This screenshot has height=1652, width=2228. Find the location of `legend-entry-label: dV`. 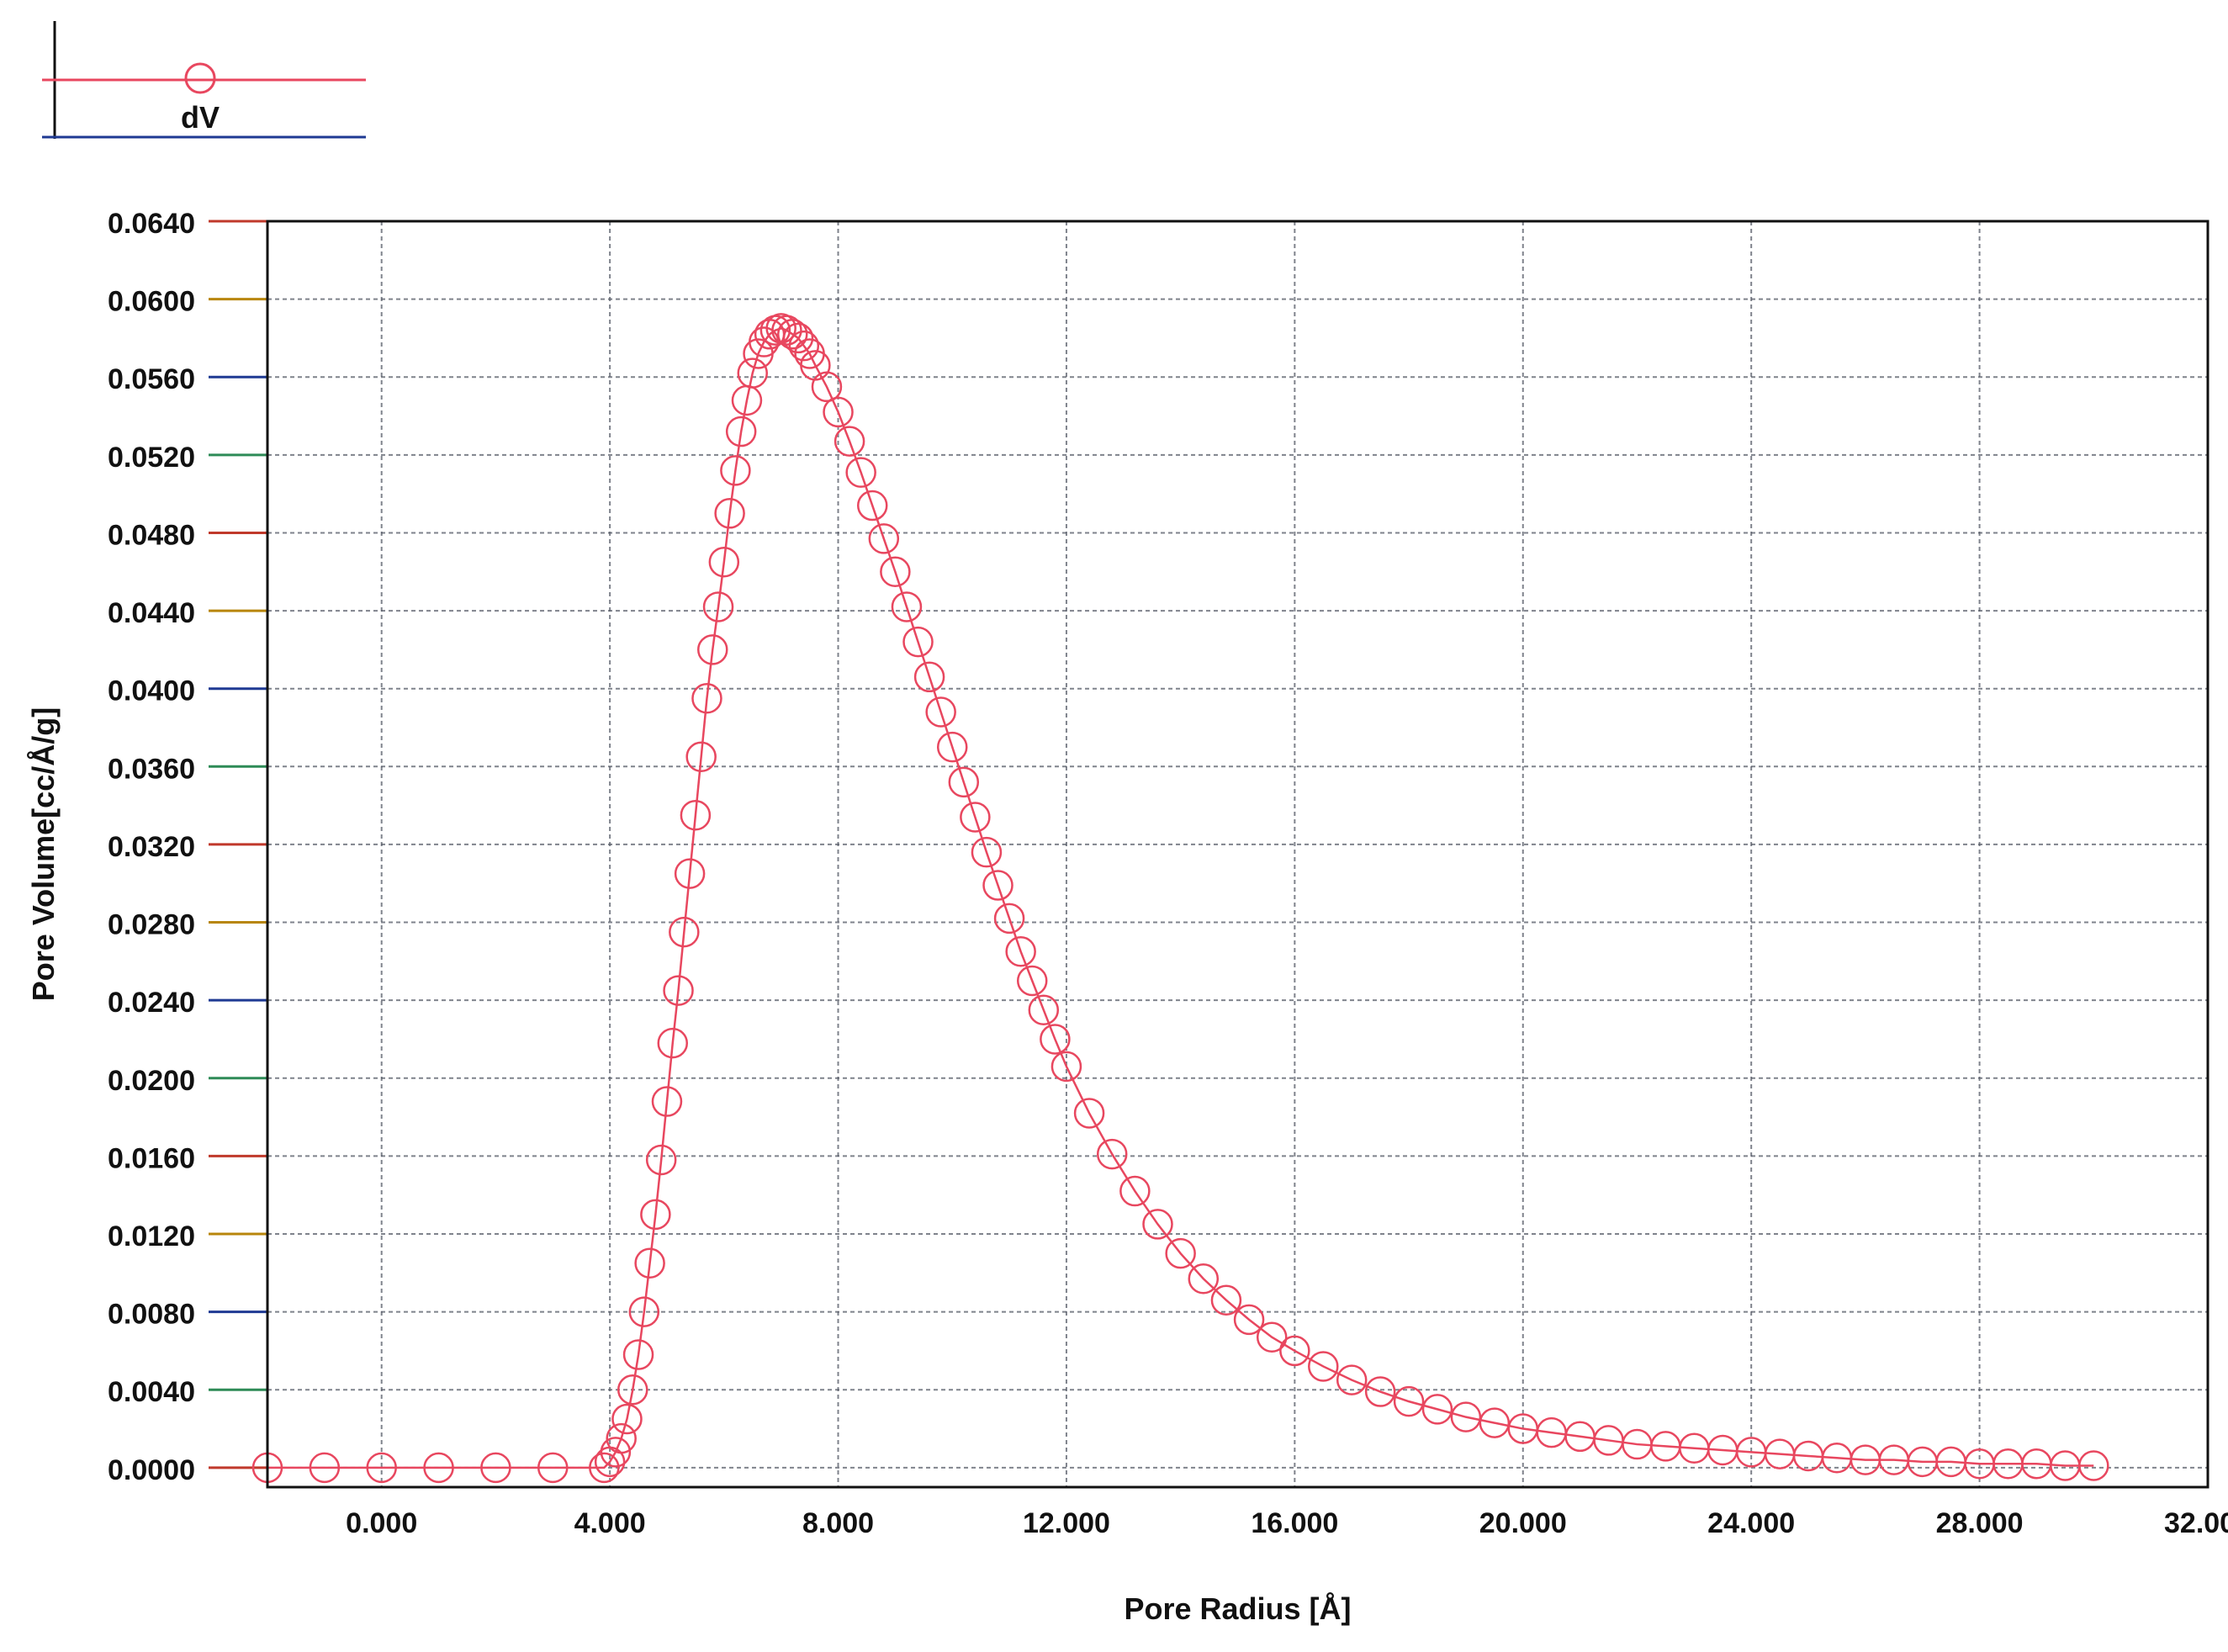

legend-entry-label: dV is located at coordinates (200, 117).